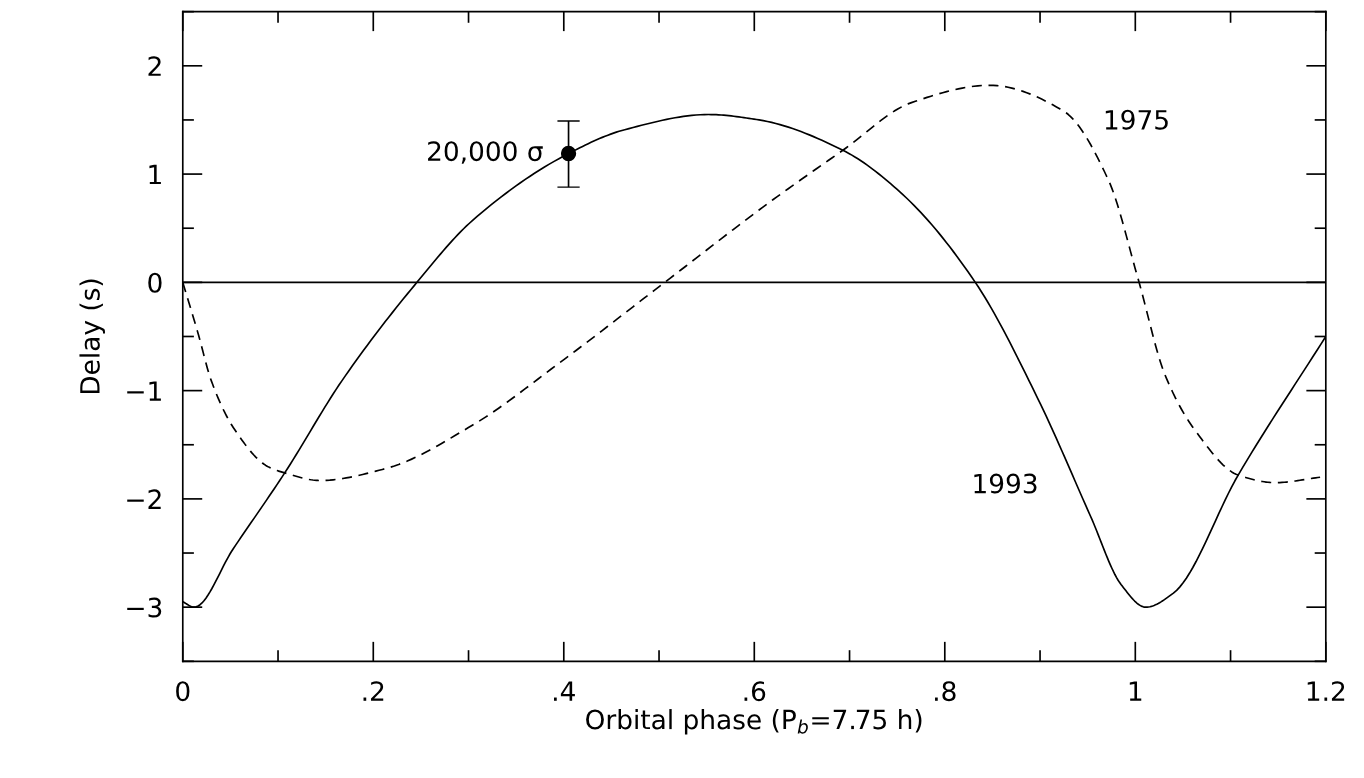 The width and height of the screenshot is (1364, 778). I want to click on y-tick-label: −1, so click(144, 391).